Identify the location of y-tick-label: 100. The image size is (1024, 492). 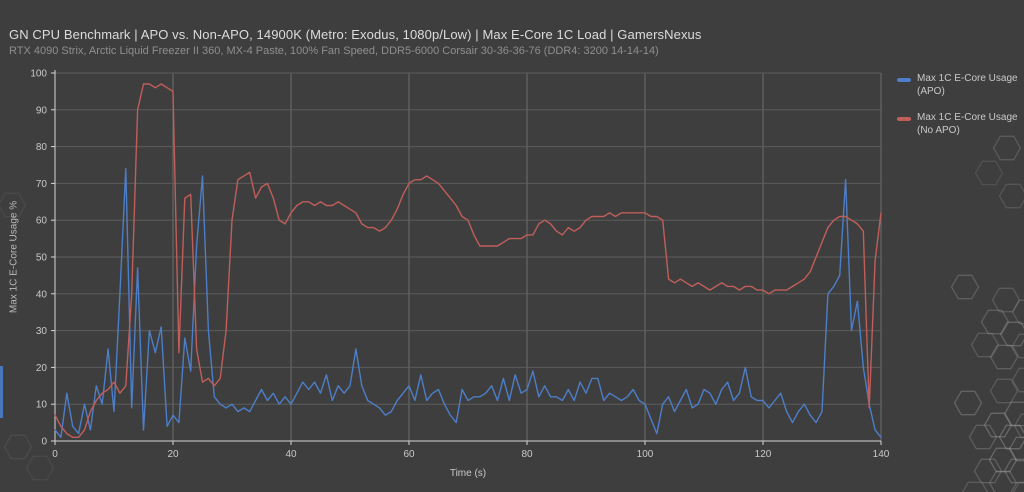
(38, 74).